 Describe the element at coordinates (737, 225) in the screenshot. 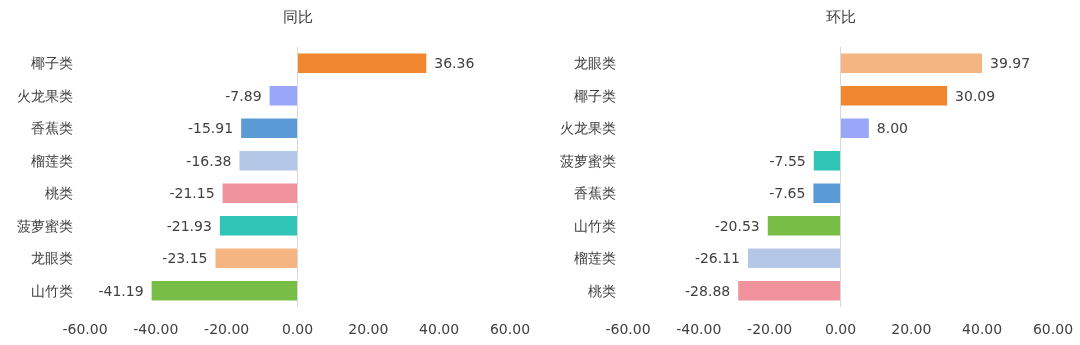

I see `data-label: -20.53` at that location.